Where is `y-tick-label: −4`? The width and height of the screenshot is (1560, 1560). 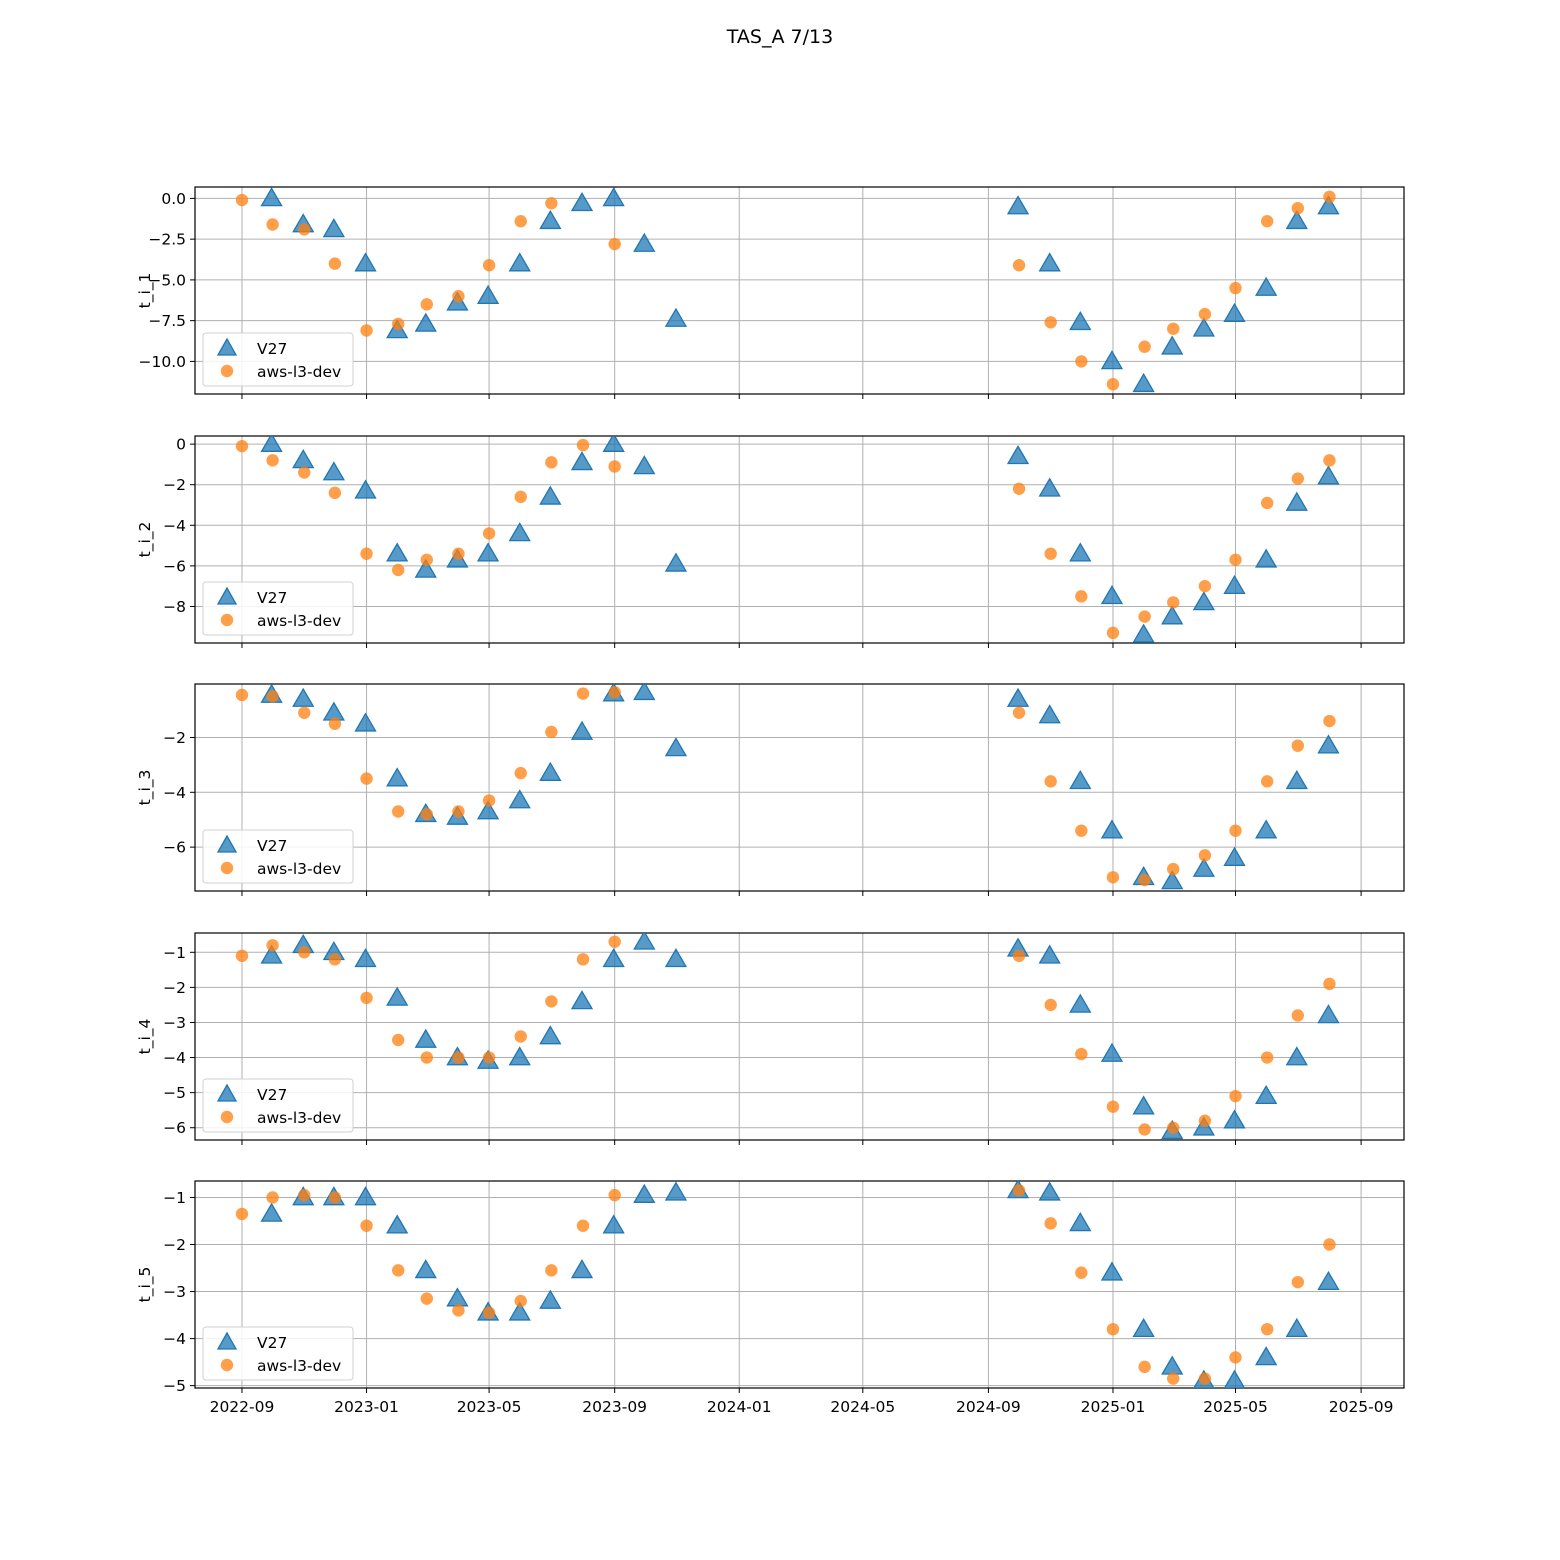
y-tick-label: −4 is located at coordinates (174, 793).